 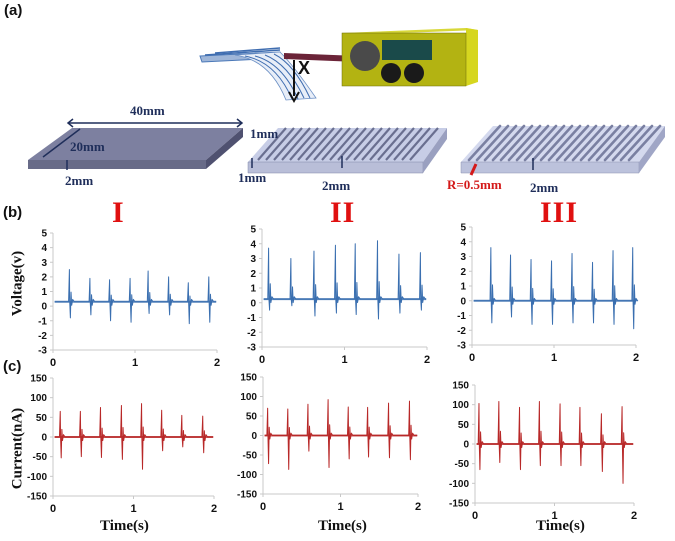 I want to click on dim-groove-depth: 1mm, so click(x=252, y=177).